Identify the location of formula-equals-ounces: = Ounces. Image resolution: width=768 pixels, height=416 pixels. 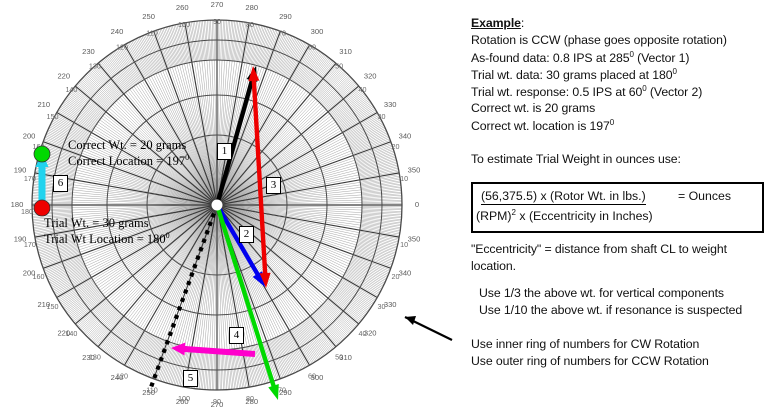
(704, 196).